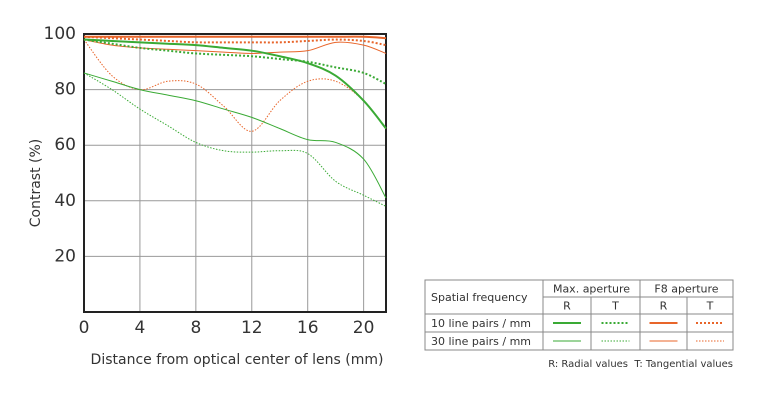 Image resolution: width=764 pixels, height=407 pixels. Describe the element at coordinates (36, 183) in the screenshot. I see `y-axis-label: Contrast (%)` at that location.